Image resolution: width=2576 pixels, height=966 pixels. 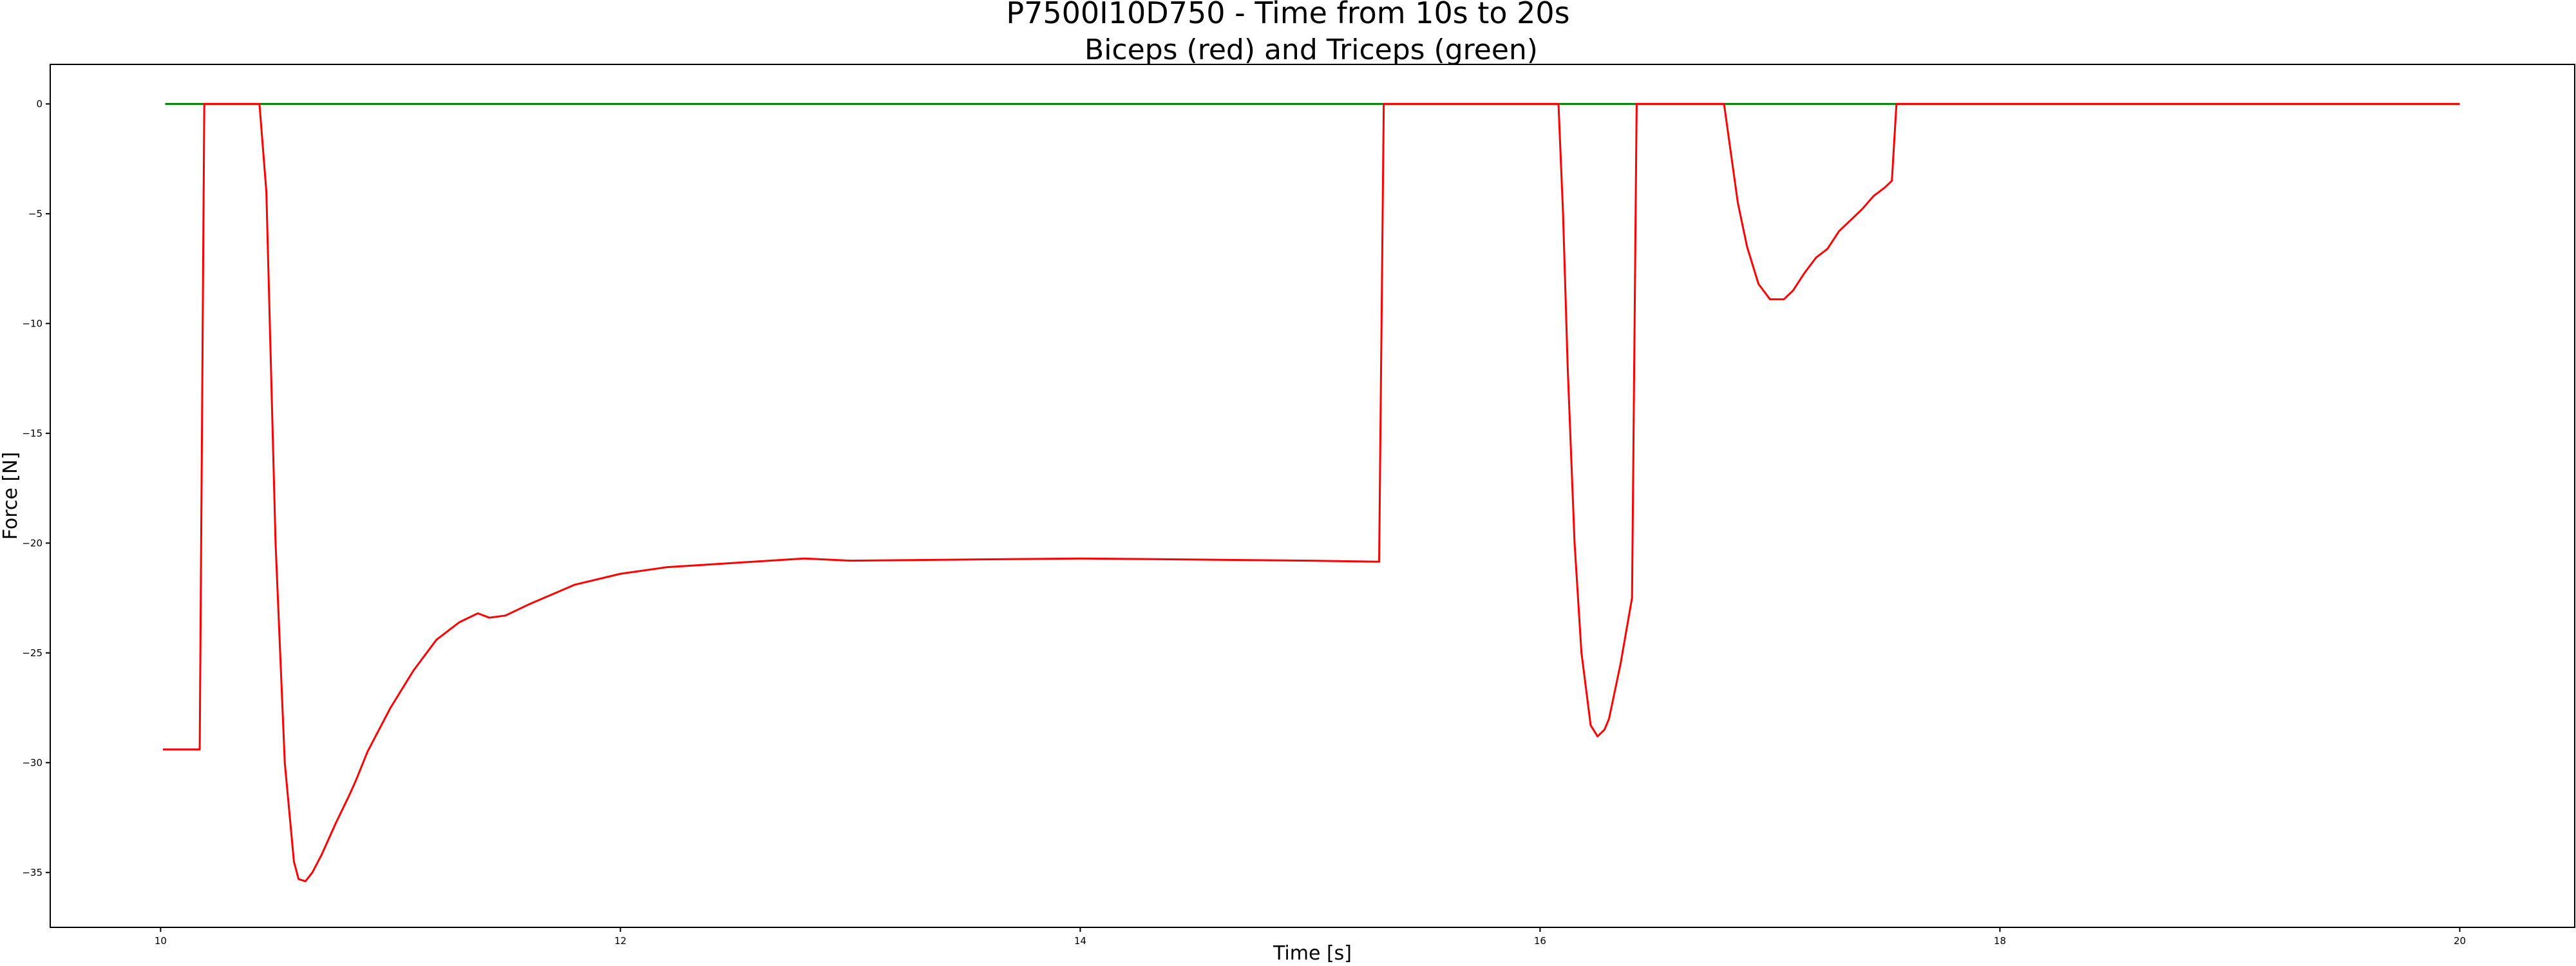 What do you see at coordinates (1313, 953) in the screenshot?
I see `x-axis-label: Time [s]` at bounding box center [1313, 953].